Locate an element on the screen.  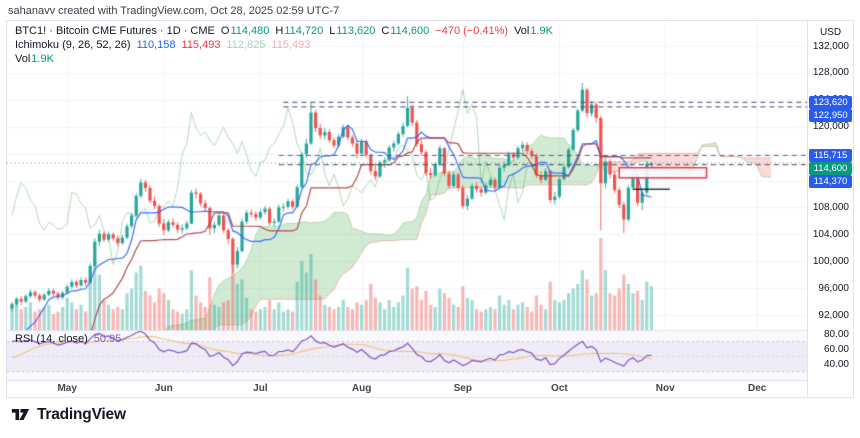
tradingview-logo: TradingView is located at coordinates (68, 414).